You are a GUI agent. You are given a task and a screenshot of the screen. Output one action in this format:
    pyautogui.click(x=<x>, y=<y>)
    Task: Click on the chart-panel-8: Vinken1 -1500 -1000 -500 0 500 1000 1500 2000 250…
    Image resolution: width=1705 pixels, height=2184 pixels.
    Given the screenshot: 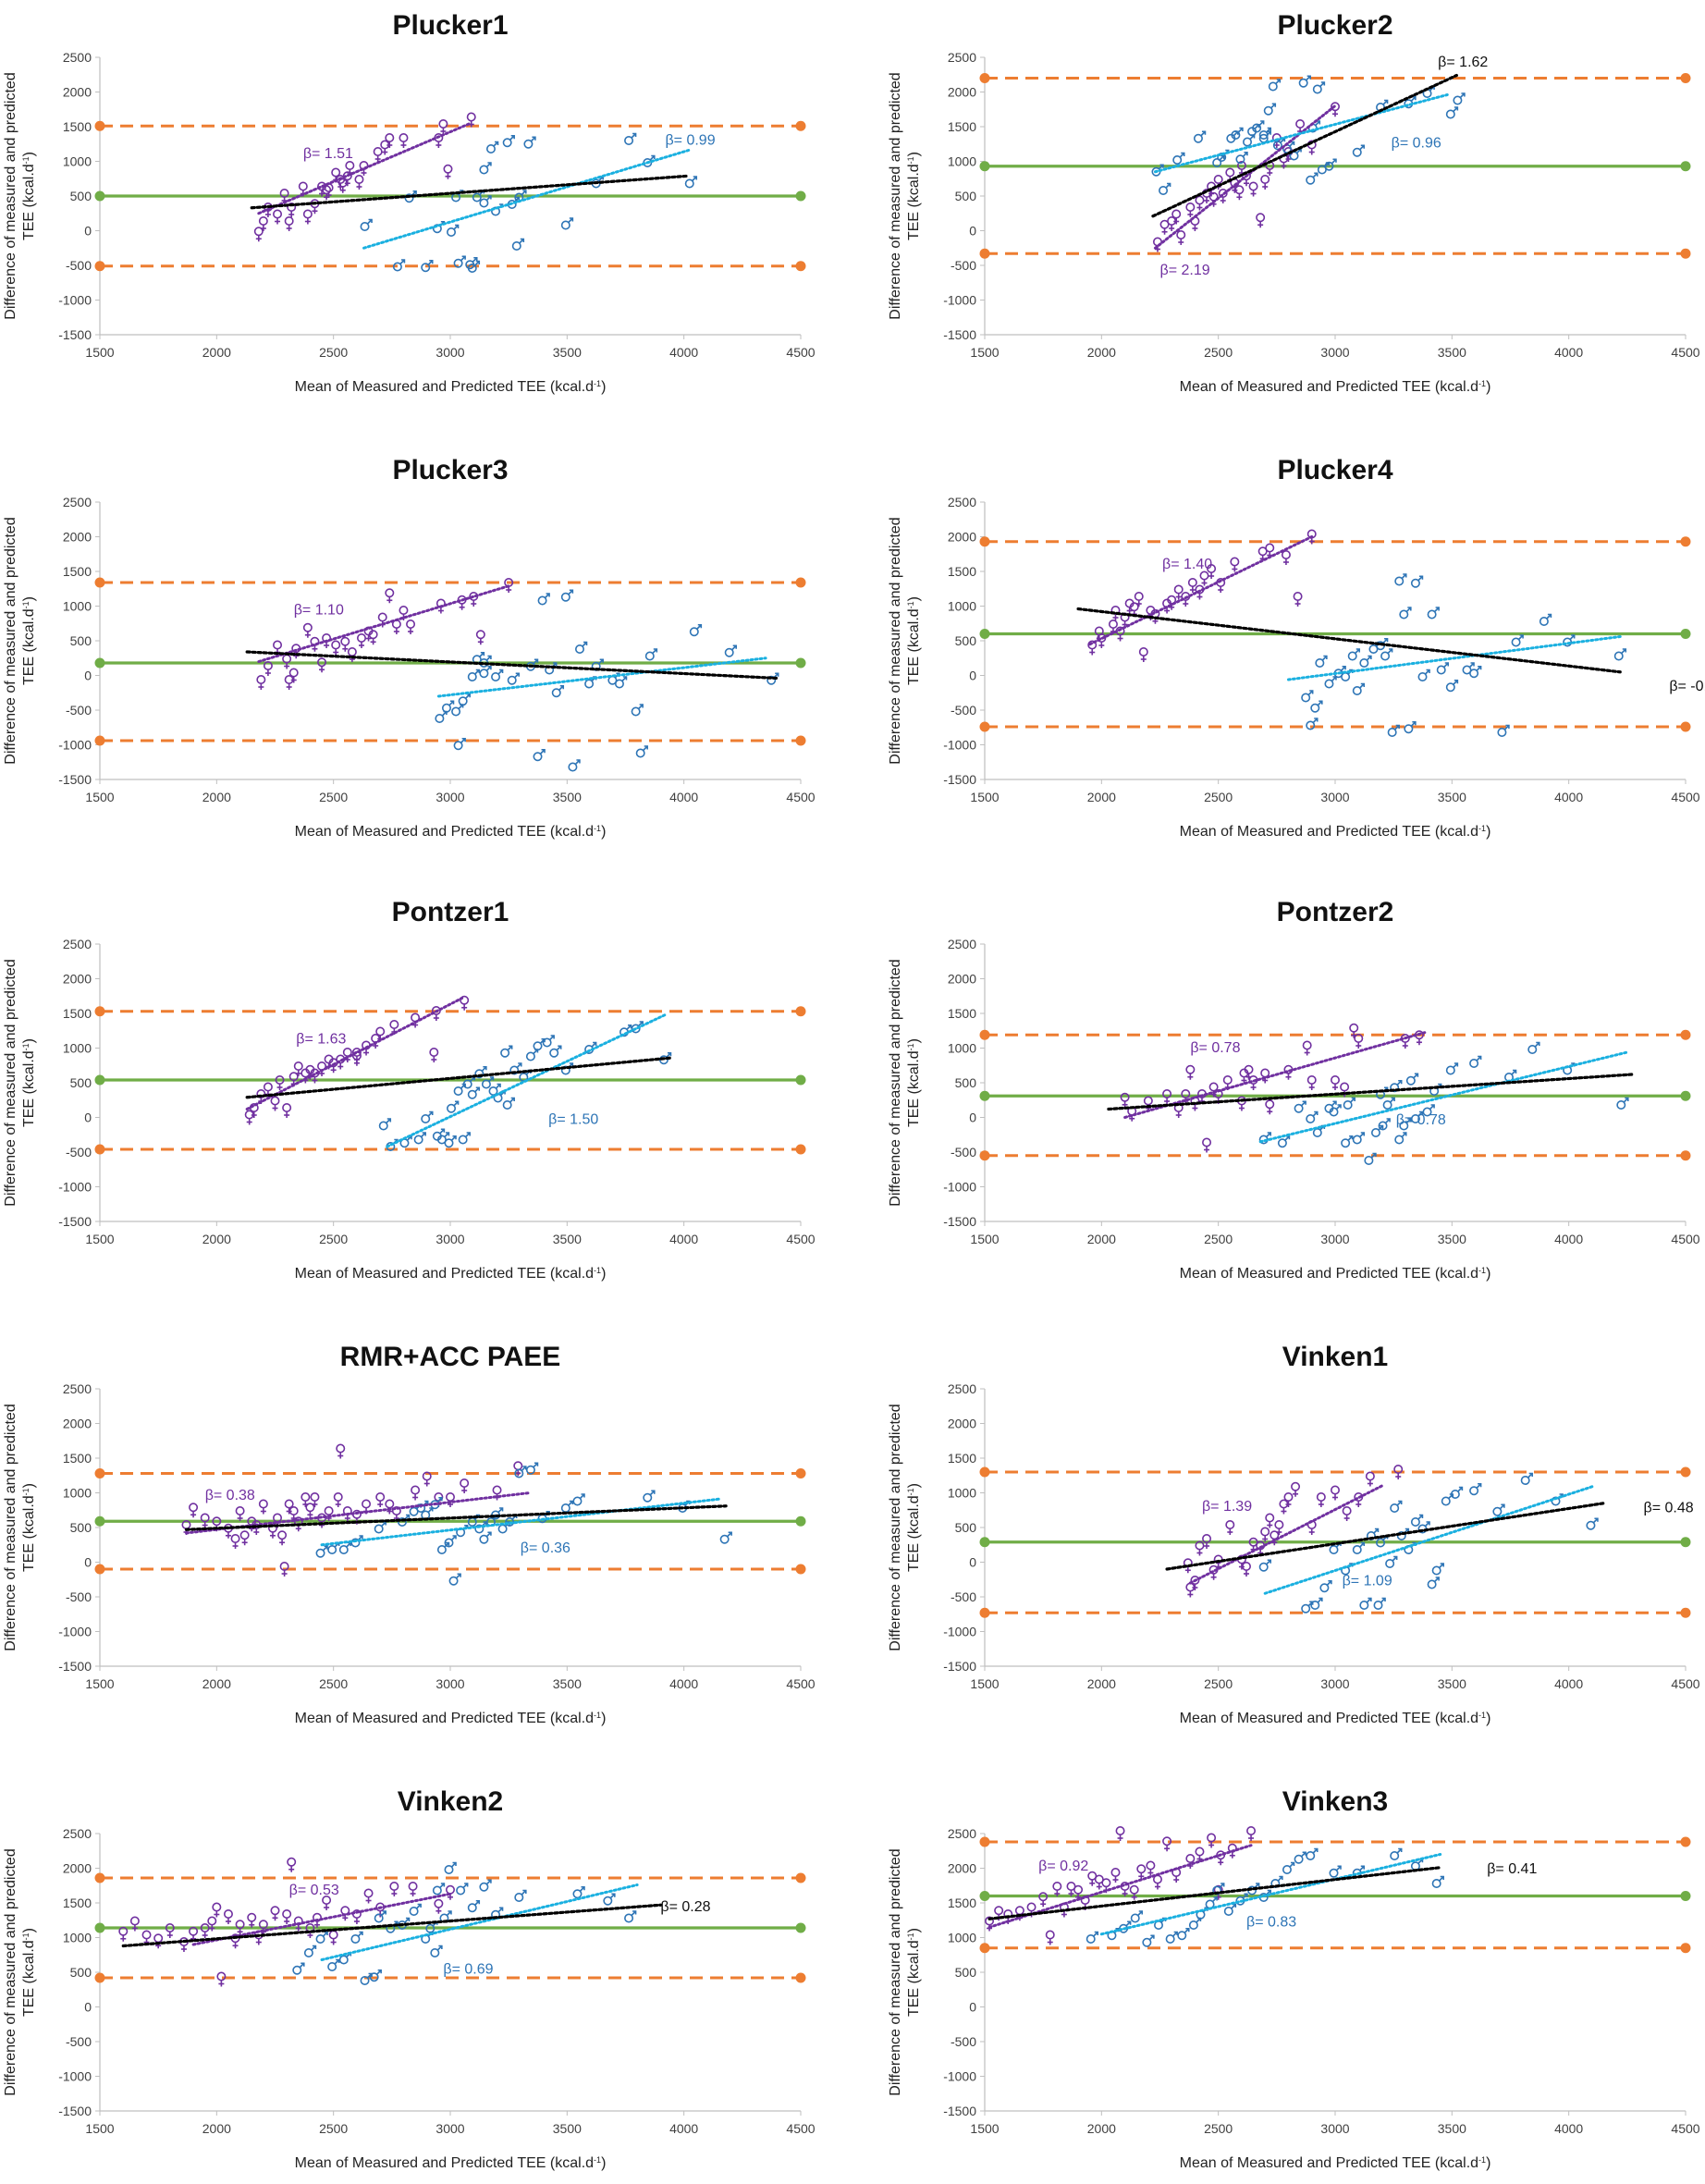 What is the action you would take?
    pyautogui.click(x=1294, y=1534)
    